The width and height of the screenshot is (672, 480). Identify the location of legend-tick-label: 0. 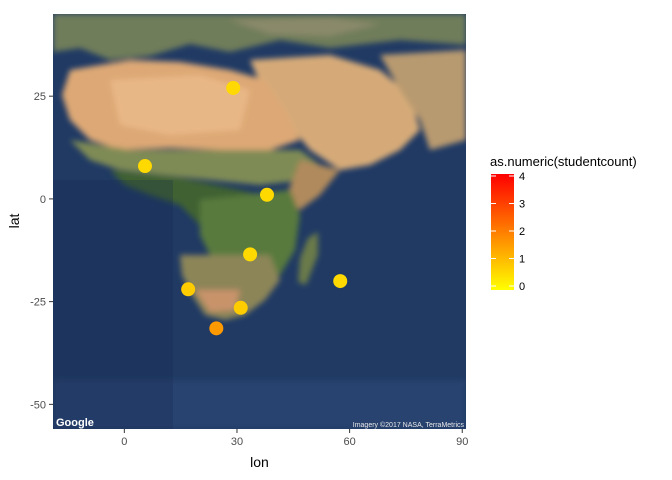
(522, 287).